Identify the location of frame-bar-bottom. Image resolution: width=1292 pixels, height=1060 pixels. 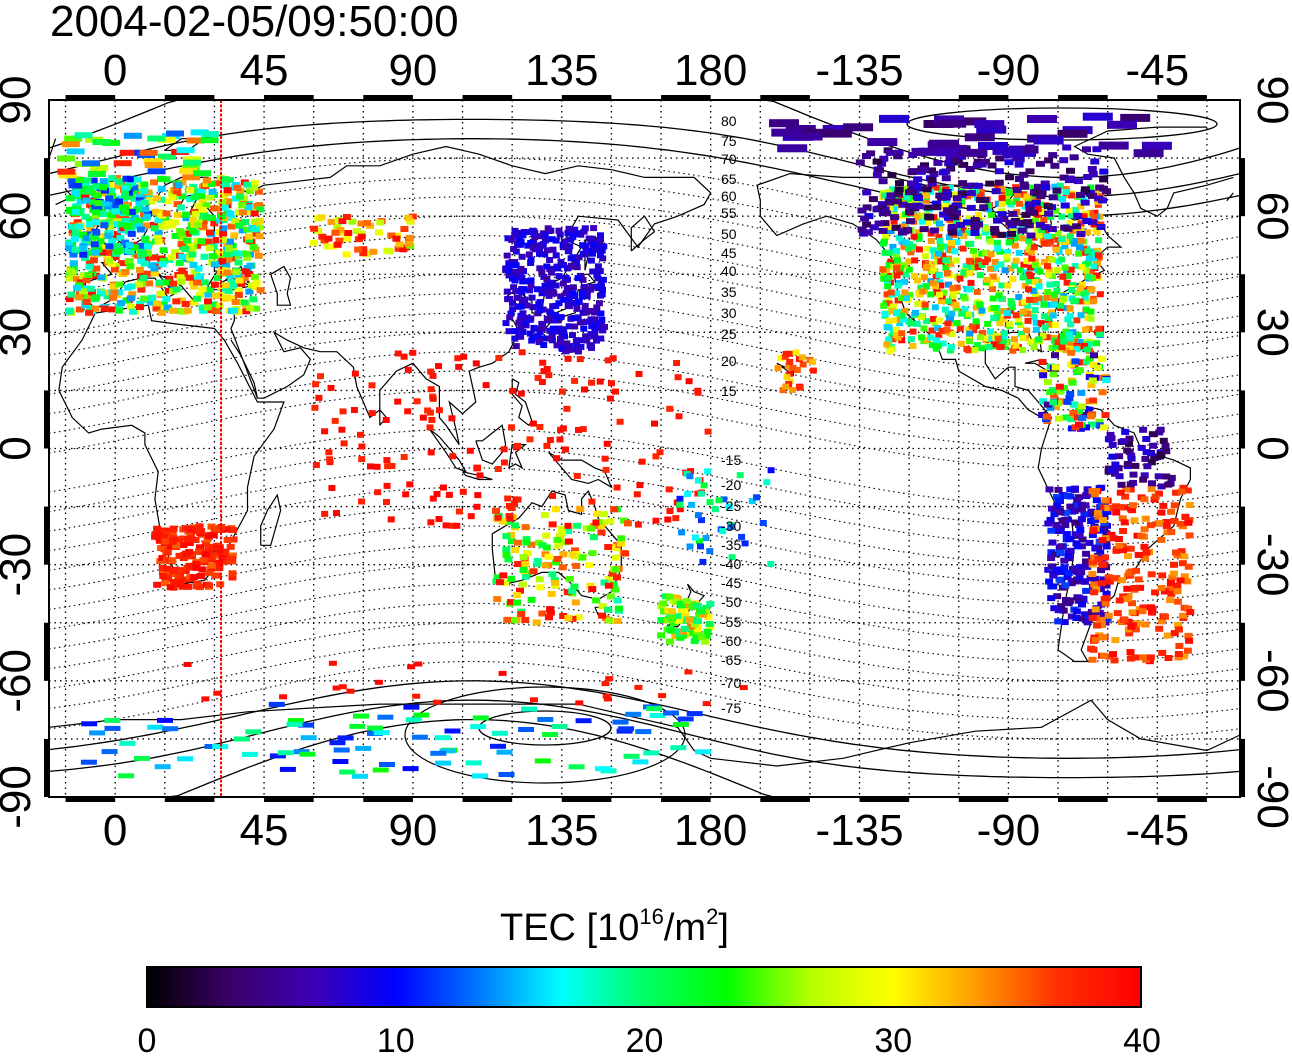
(983, 799).